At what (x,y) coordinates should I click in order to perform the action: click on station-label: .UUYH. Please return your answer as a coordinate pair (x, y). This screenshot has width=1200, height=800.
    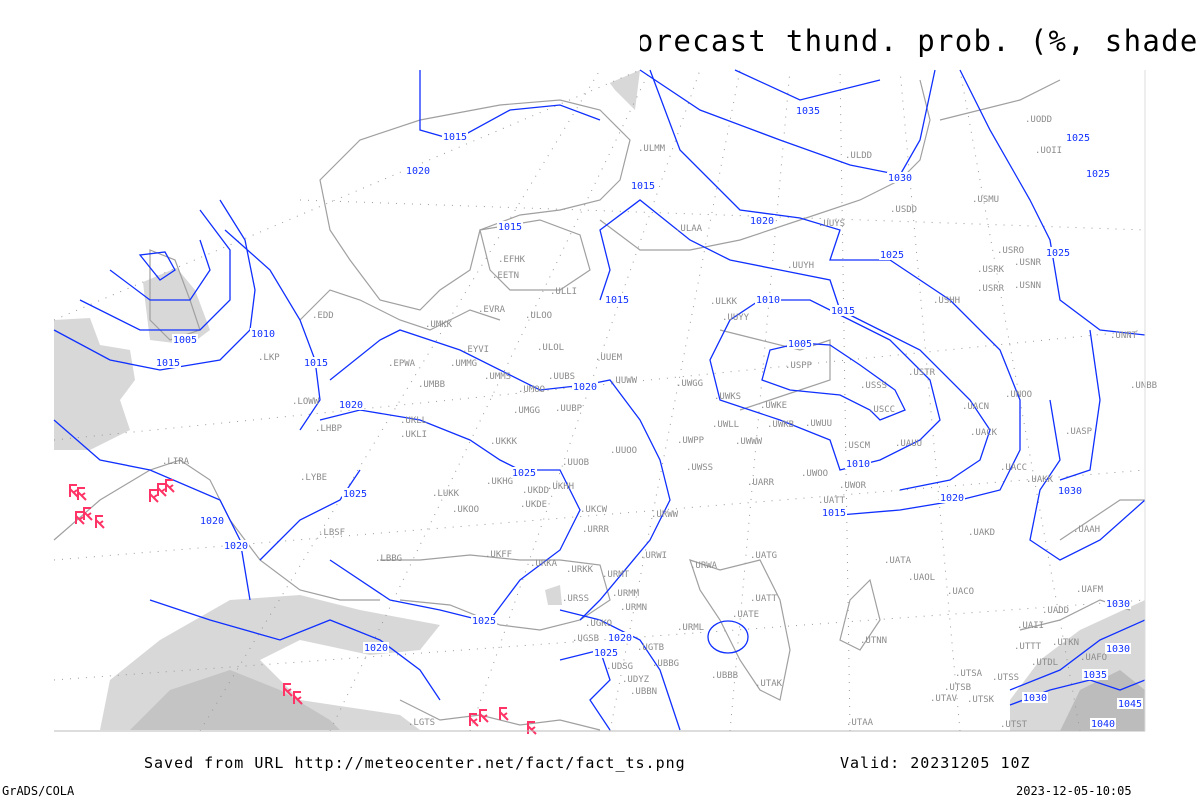
    Looking at the image, I should click on (800, 266).